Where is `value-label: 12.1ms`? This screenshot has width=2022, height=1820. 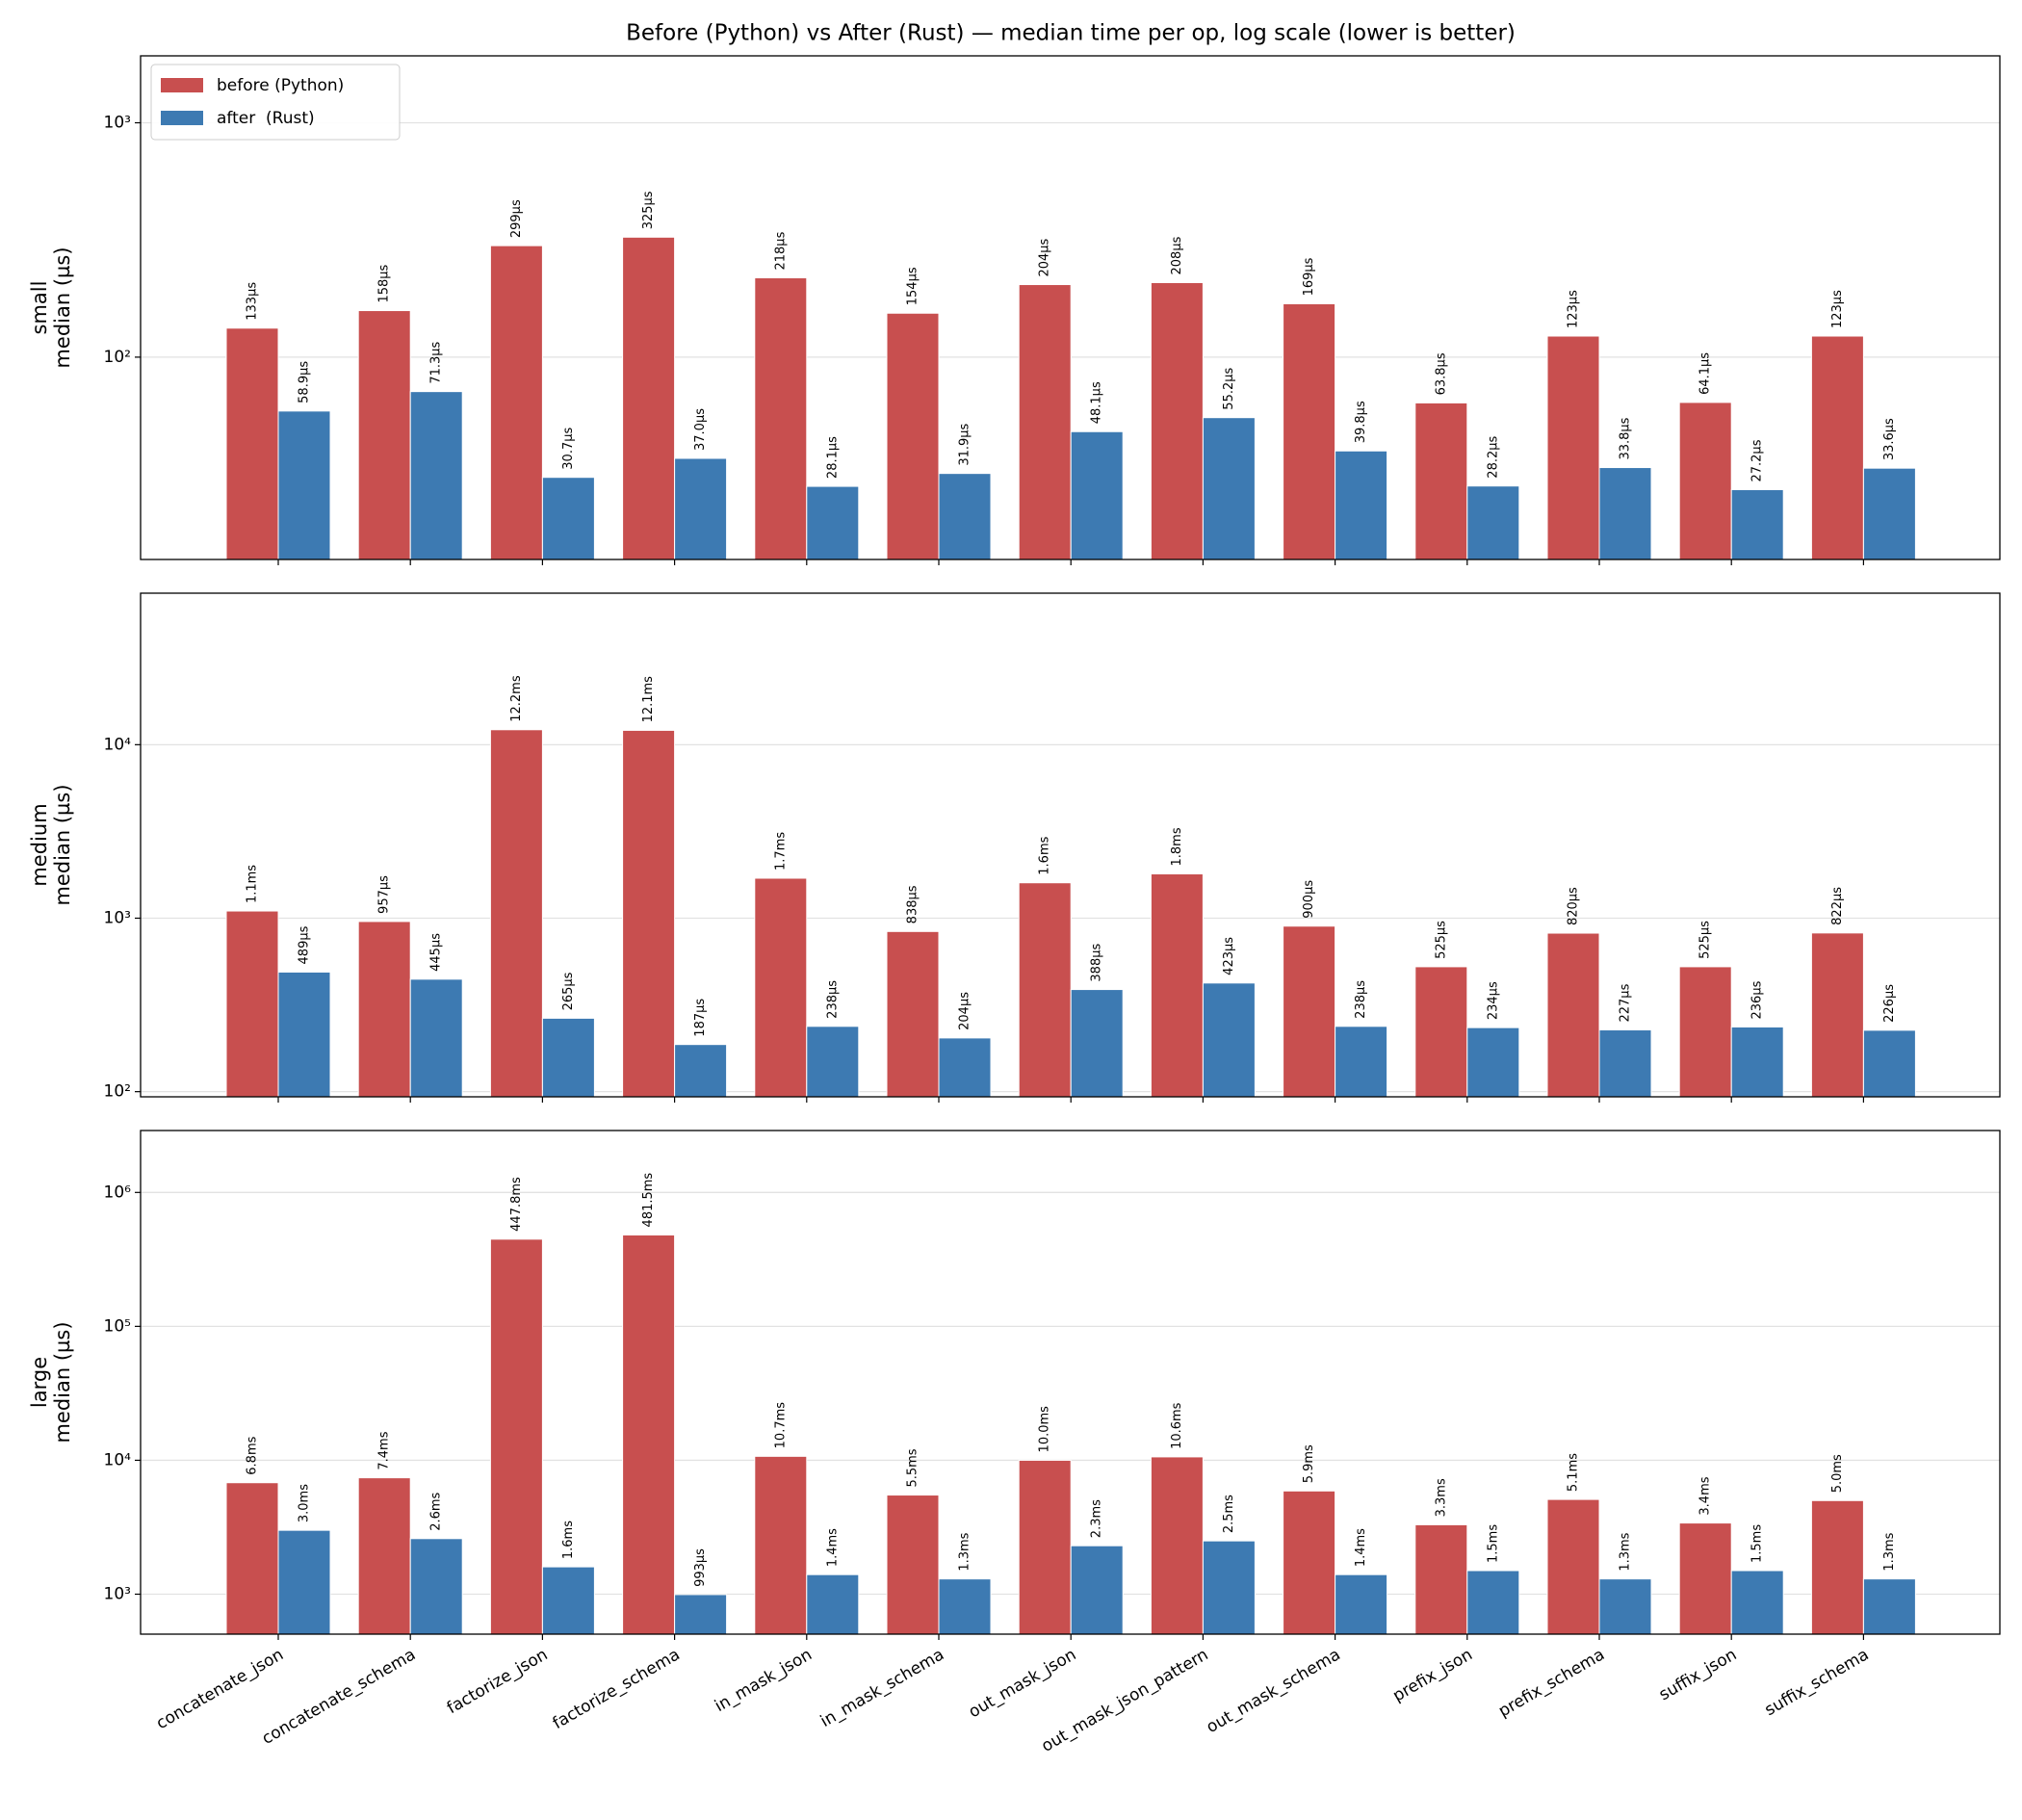 value-label: 12.1ms is located at coordinates (649, 699).